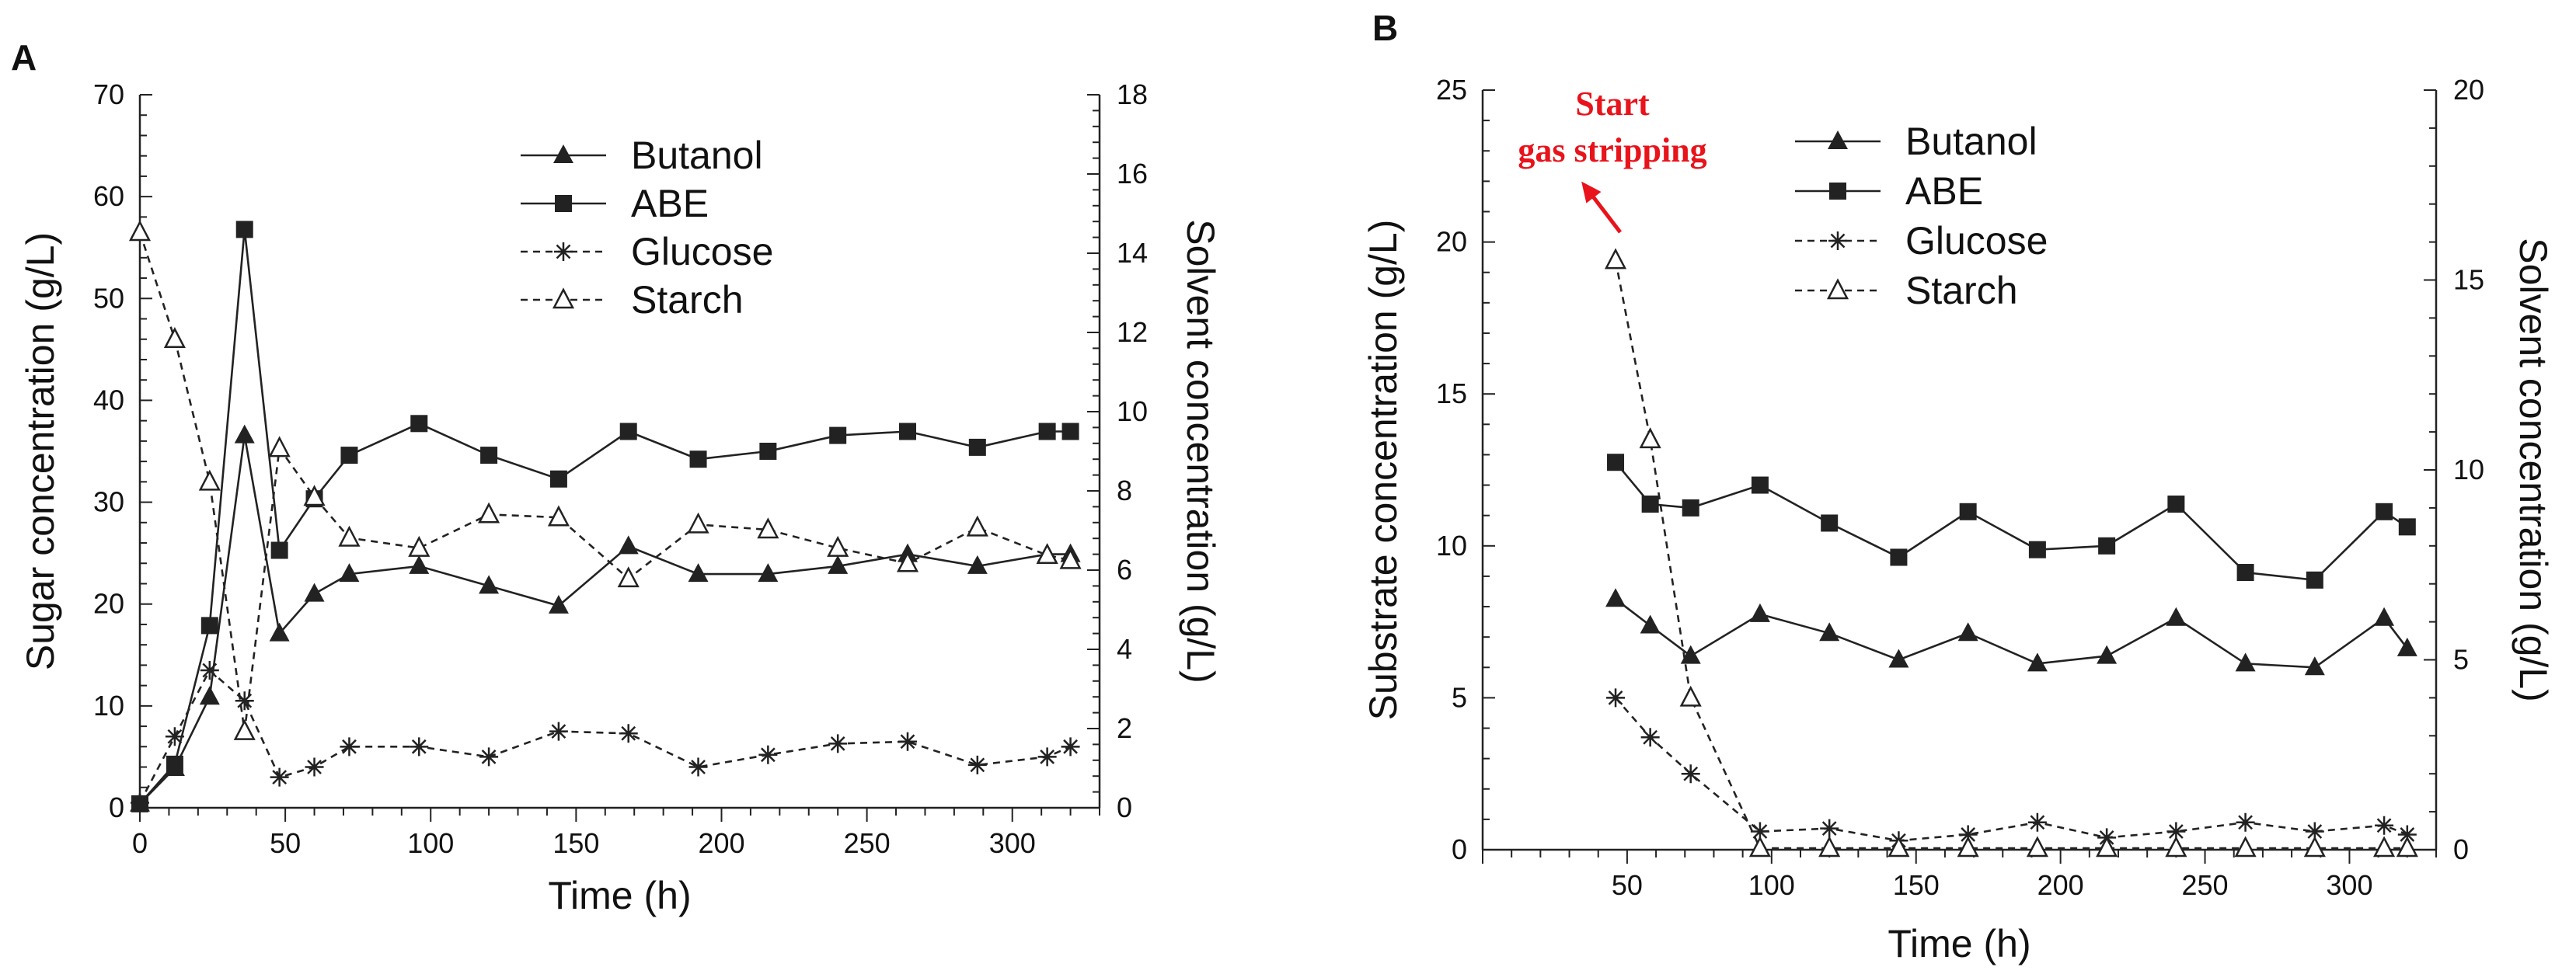 Image resolution: width=2576 pixels, height=974 pixels. What do you see at coordinates (1132, 174) in the screenshot?
I see `panel-a-right-tick-label: 16` at bounding box center [1132, 174].